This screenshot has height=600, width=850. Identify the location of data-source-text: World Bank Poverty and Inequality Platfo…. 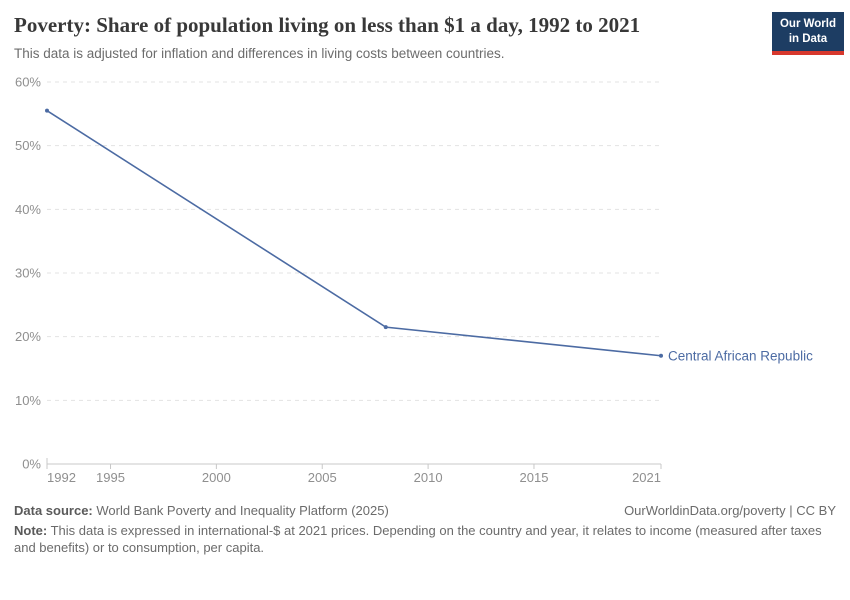
(240, 510).